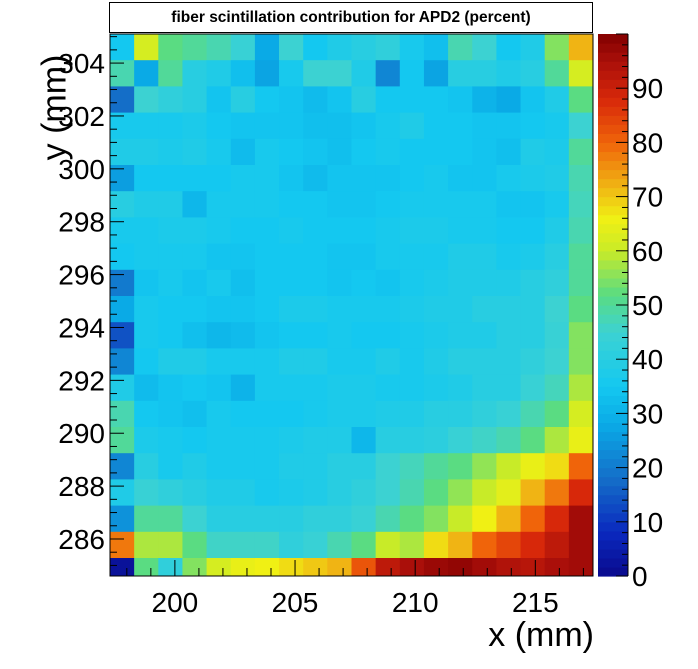  What do you see at coordinates (647, 413) in the screenshot?
I see `colorbar-tick-label: 30` at bounding box center [647, 413].